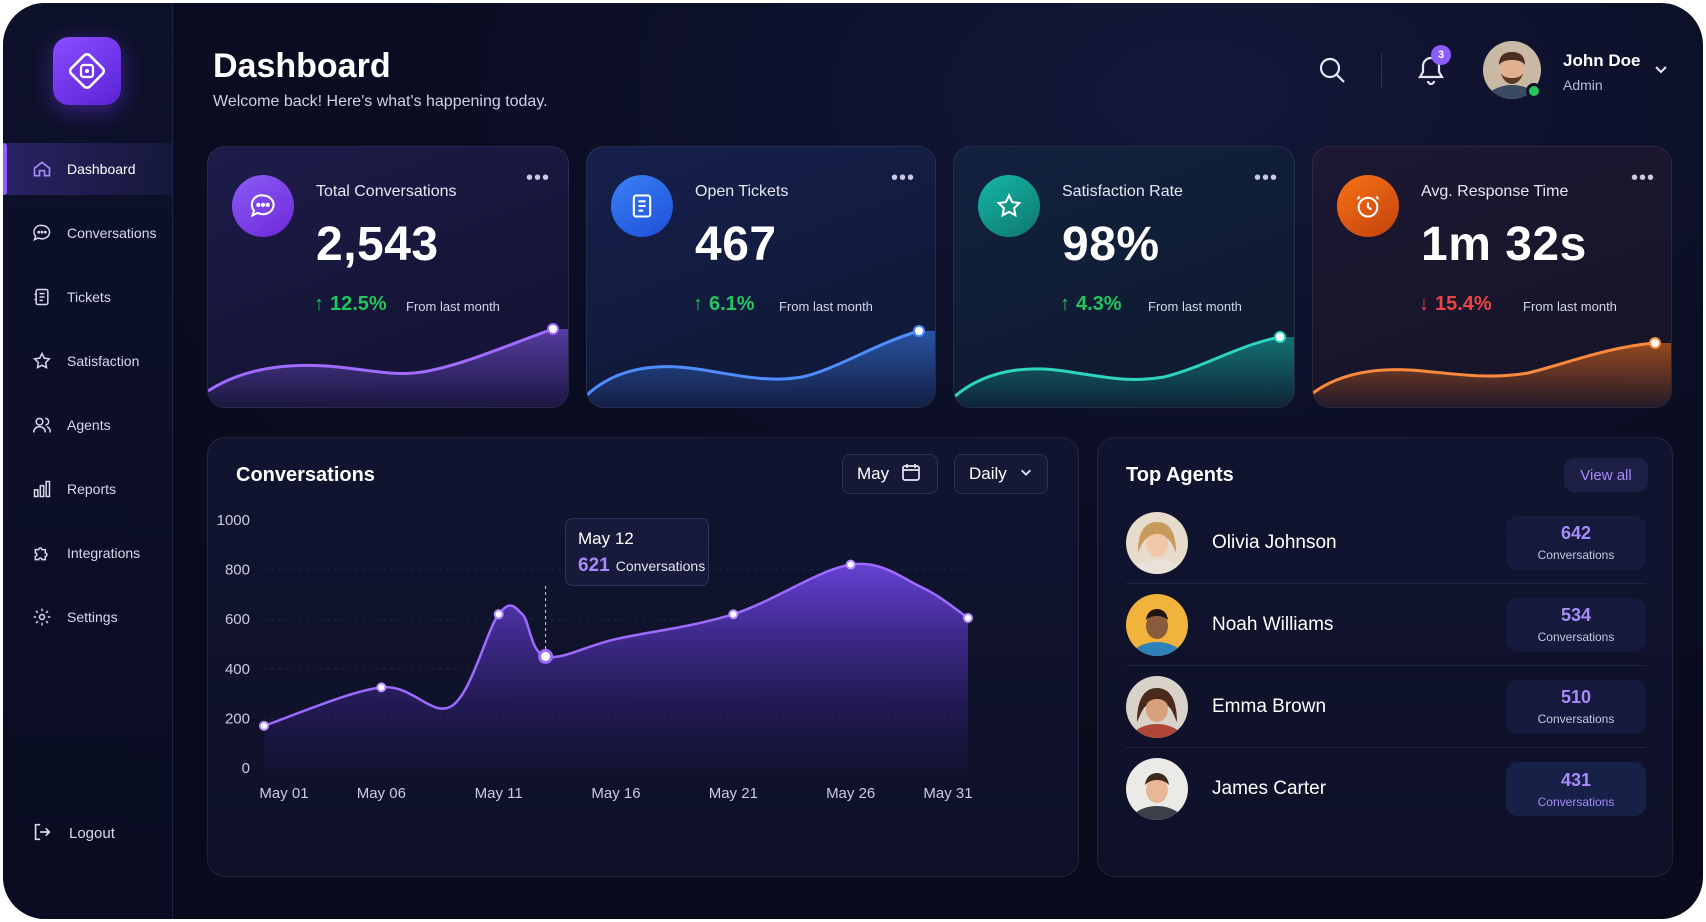  Describe the element at coordinates (988, 473) in the screenshot. I see `period-select-value: Daily` at that location.